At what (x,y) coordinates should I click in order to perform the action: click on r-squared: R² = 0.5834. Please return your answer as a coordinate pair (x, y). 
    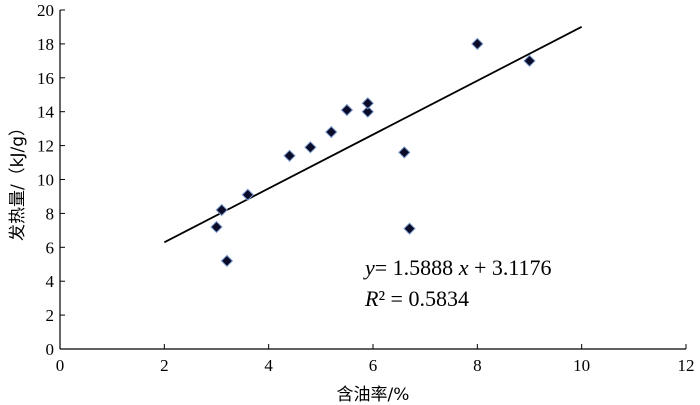
    Looking at the image, I should click on (416, 298).